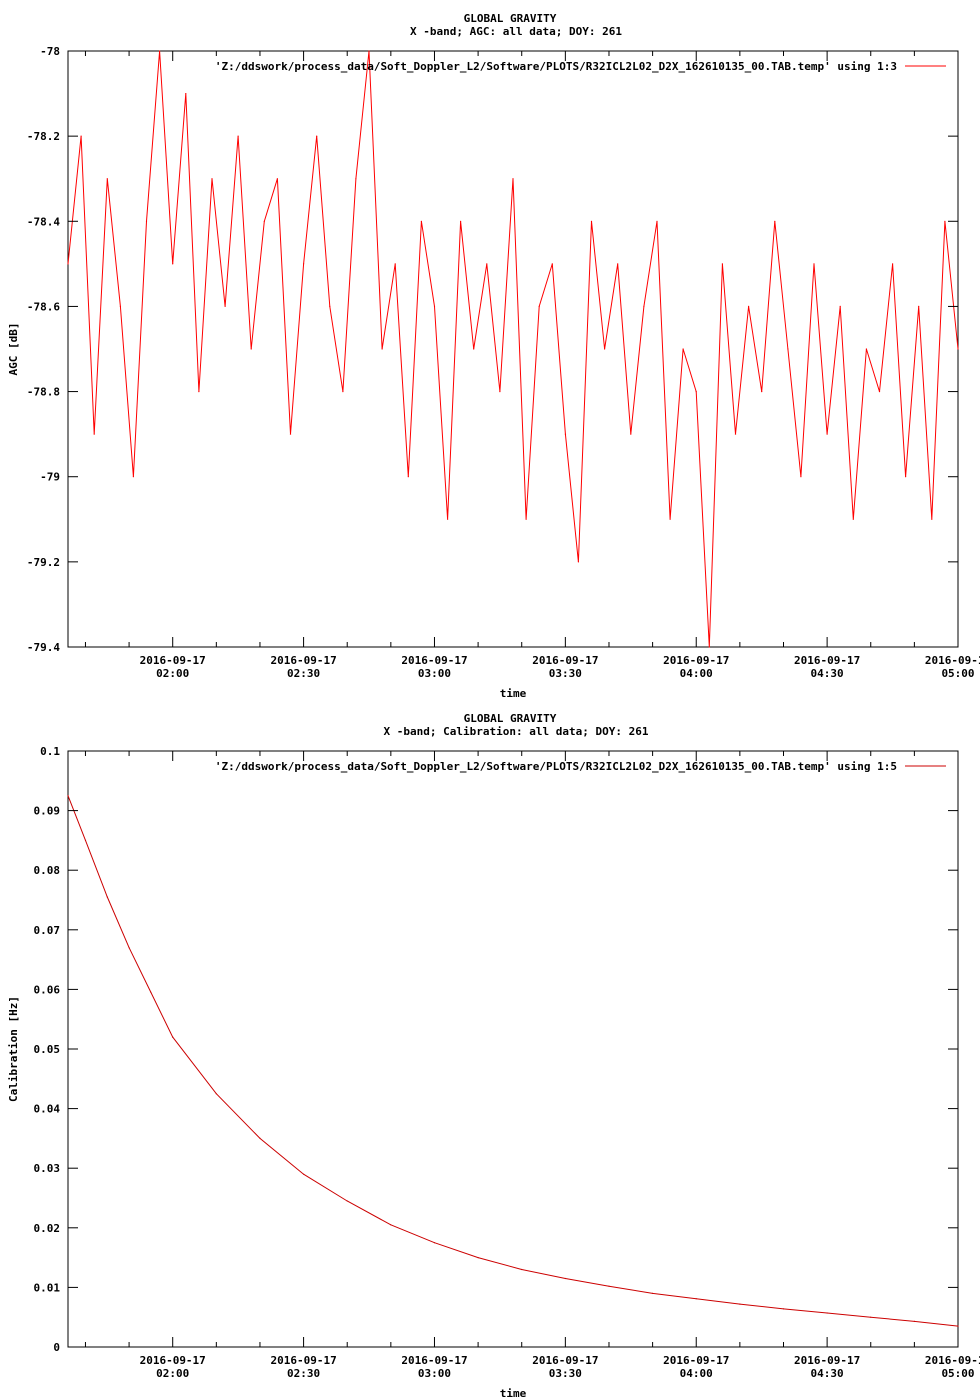 The width and height of the screenshot is (980, 1400). Describe the element at coordinates (47, 1049) in the screenshot. I see `calibration-y-tick-label: 0.05` at that location.